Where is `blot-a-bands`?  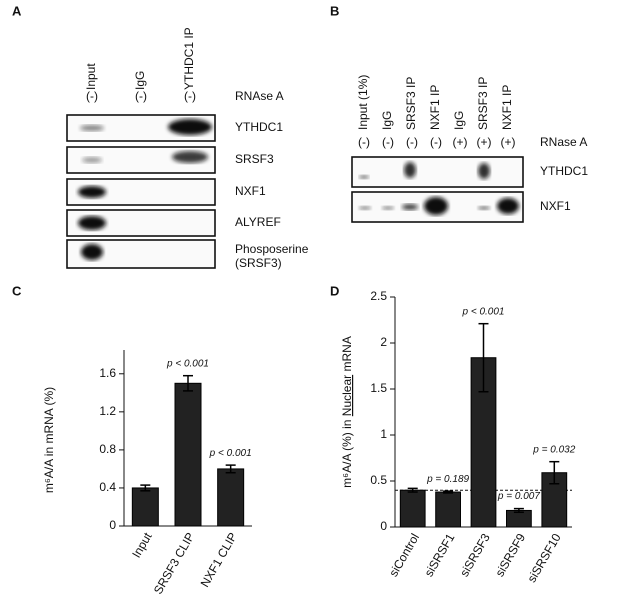
blot-a-bands is located at coordinates (141, 191).